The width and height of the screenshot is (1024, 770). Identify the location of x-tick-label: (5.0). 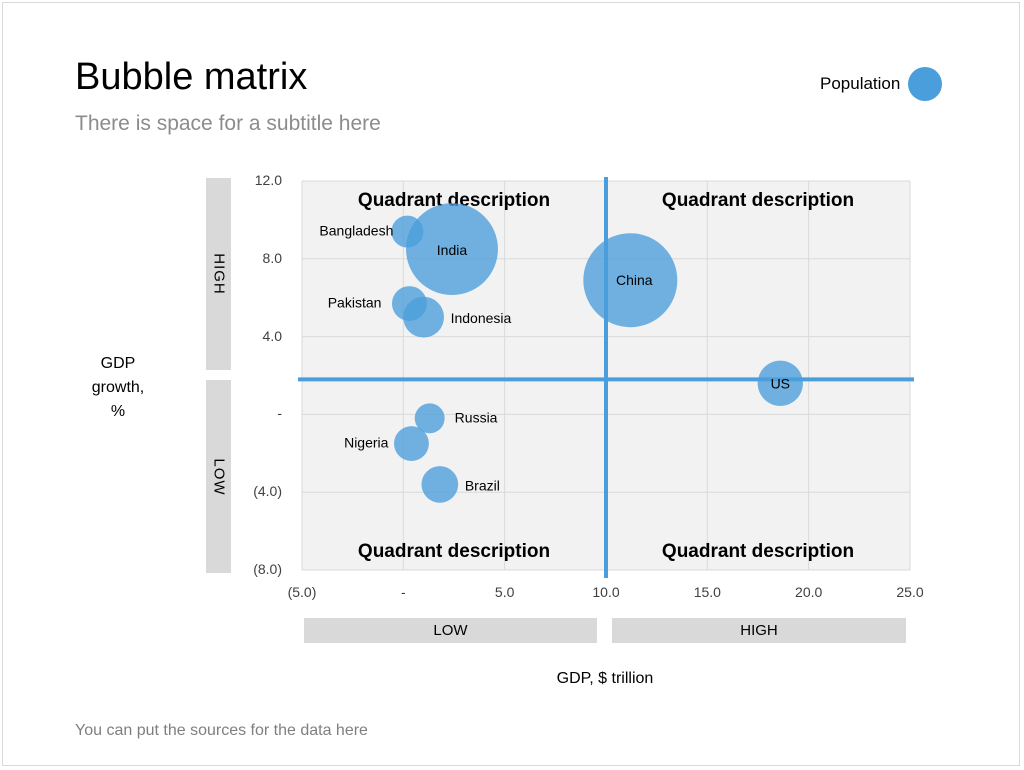
(302, 592).